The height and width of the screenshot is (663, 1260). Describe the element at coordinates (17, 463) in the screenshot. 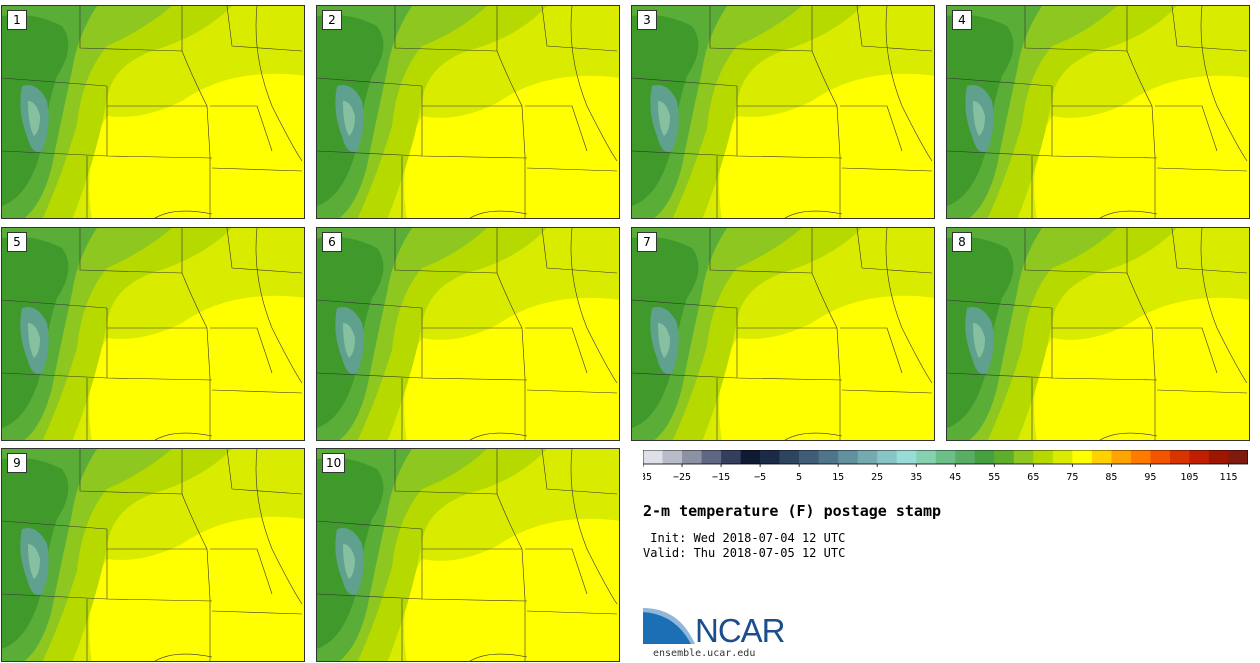

I see `panel-number-9: 9` at that location.